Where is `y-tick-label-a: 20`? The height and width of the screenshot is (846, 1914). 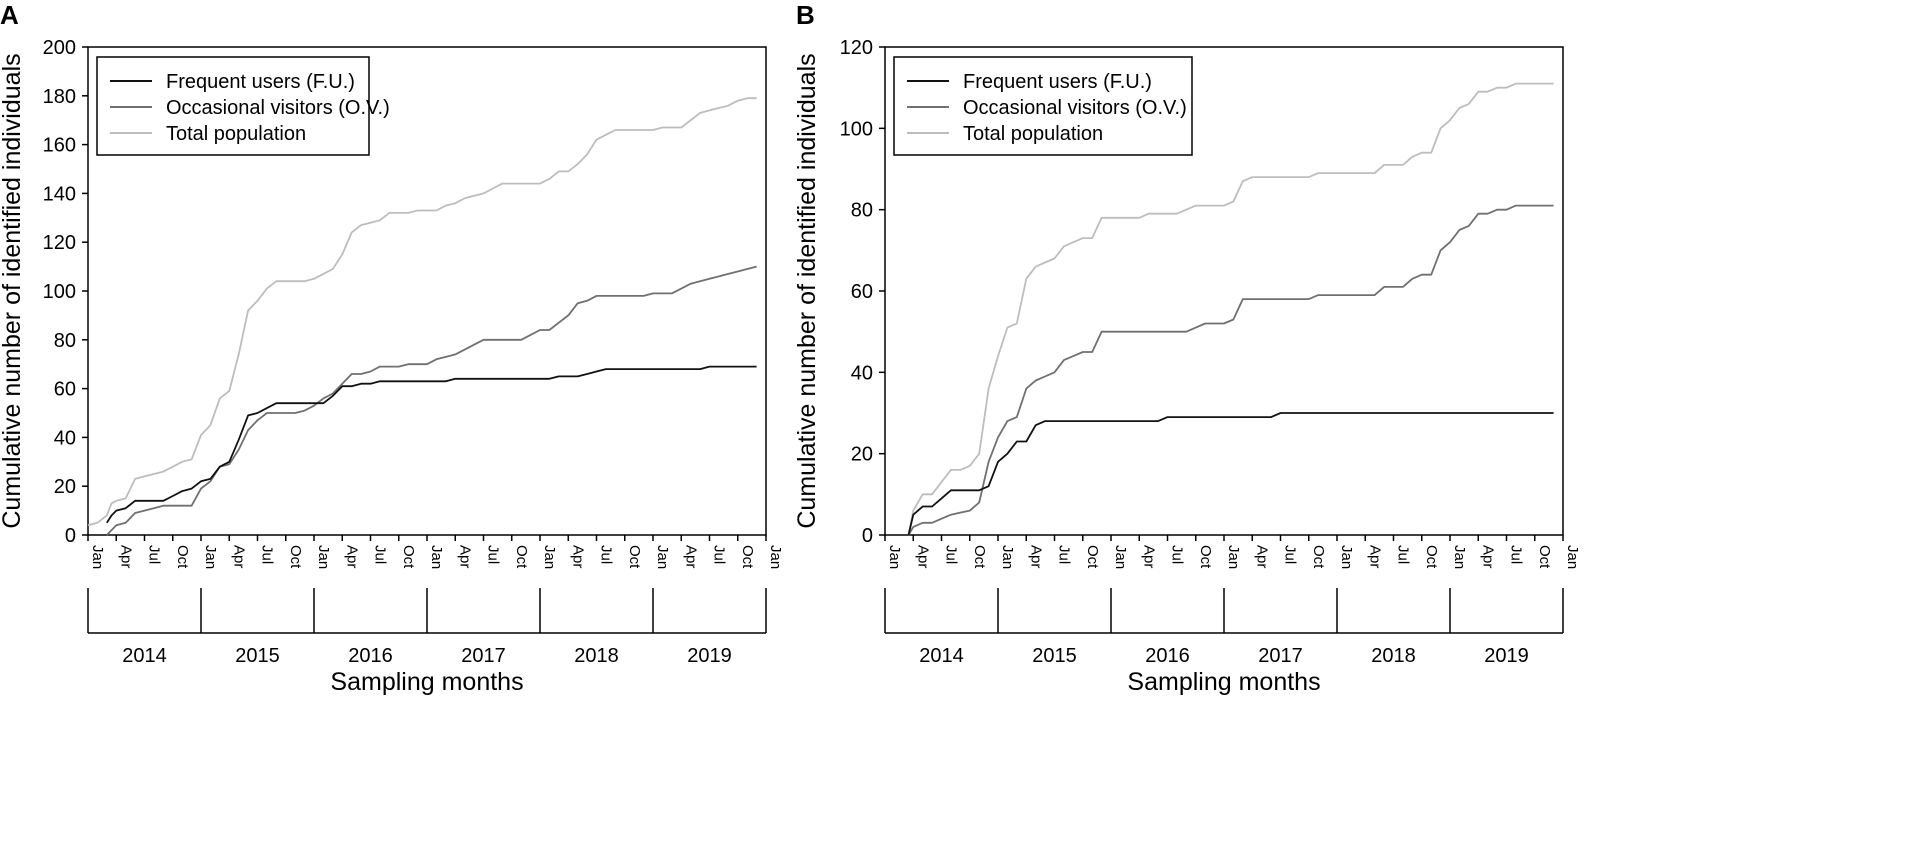
y-tick-label-a: 20 is located at coordinates (65, 487).